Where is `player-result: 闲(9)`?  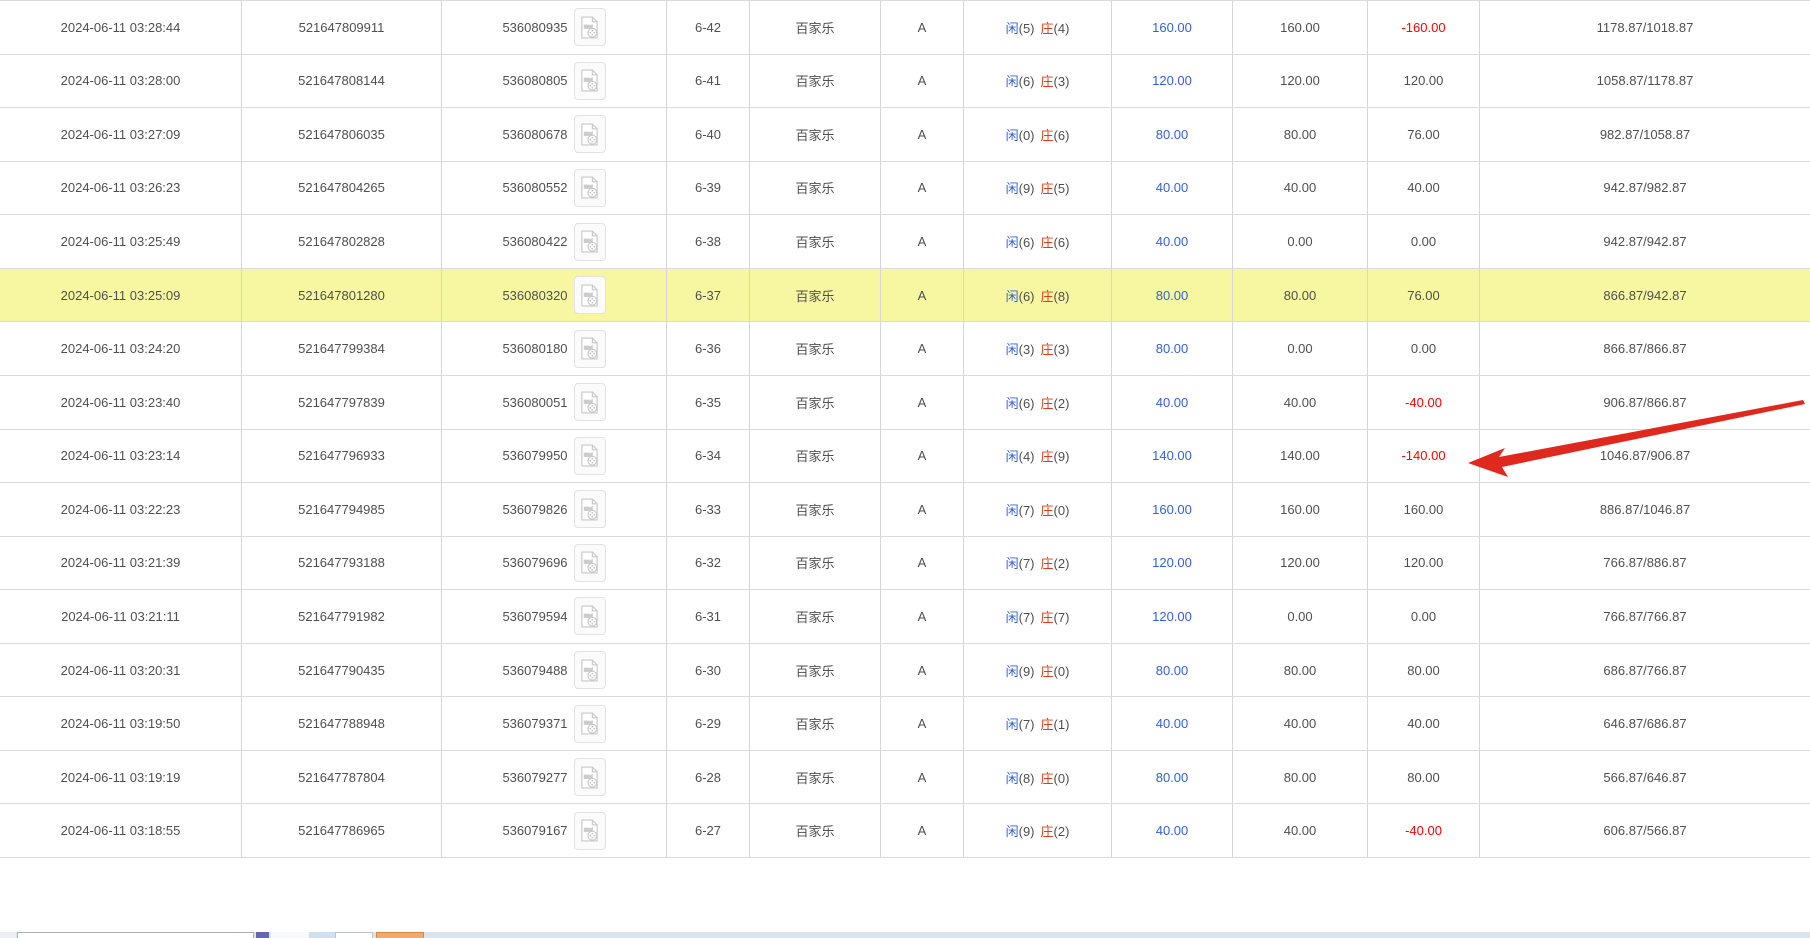
player-result: 闲(9) is located at coordinates (1020, 830).